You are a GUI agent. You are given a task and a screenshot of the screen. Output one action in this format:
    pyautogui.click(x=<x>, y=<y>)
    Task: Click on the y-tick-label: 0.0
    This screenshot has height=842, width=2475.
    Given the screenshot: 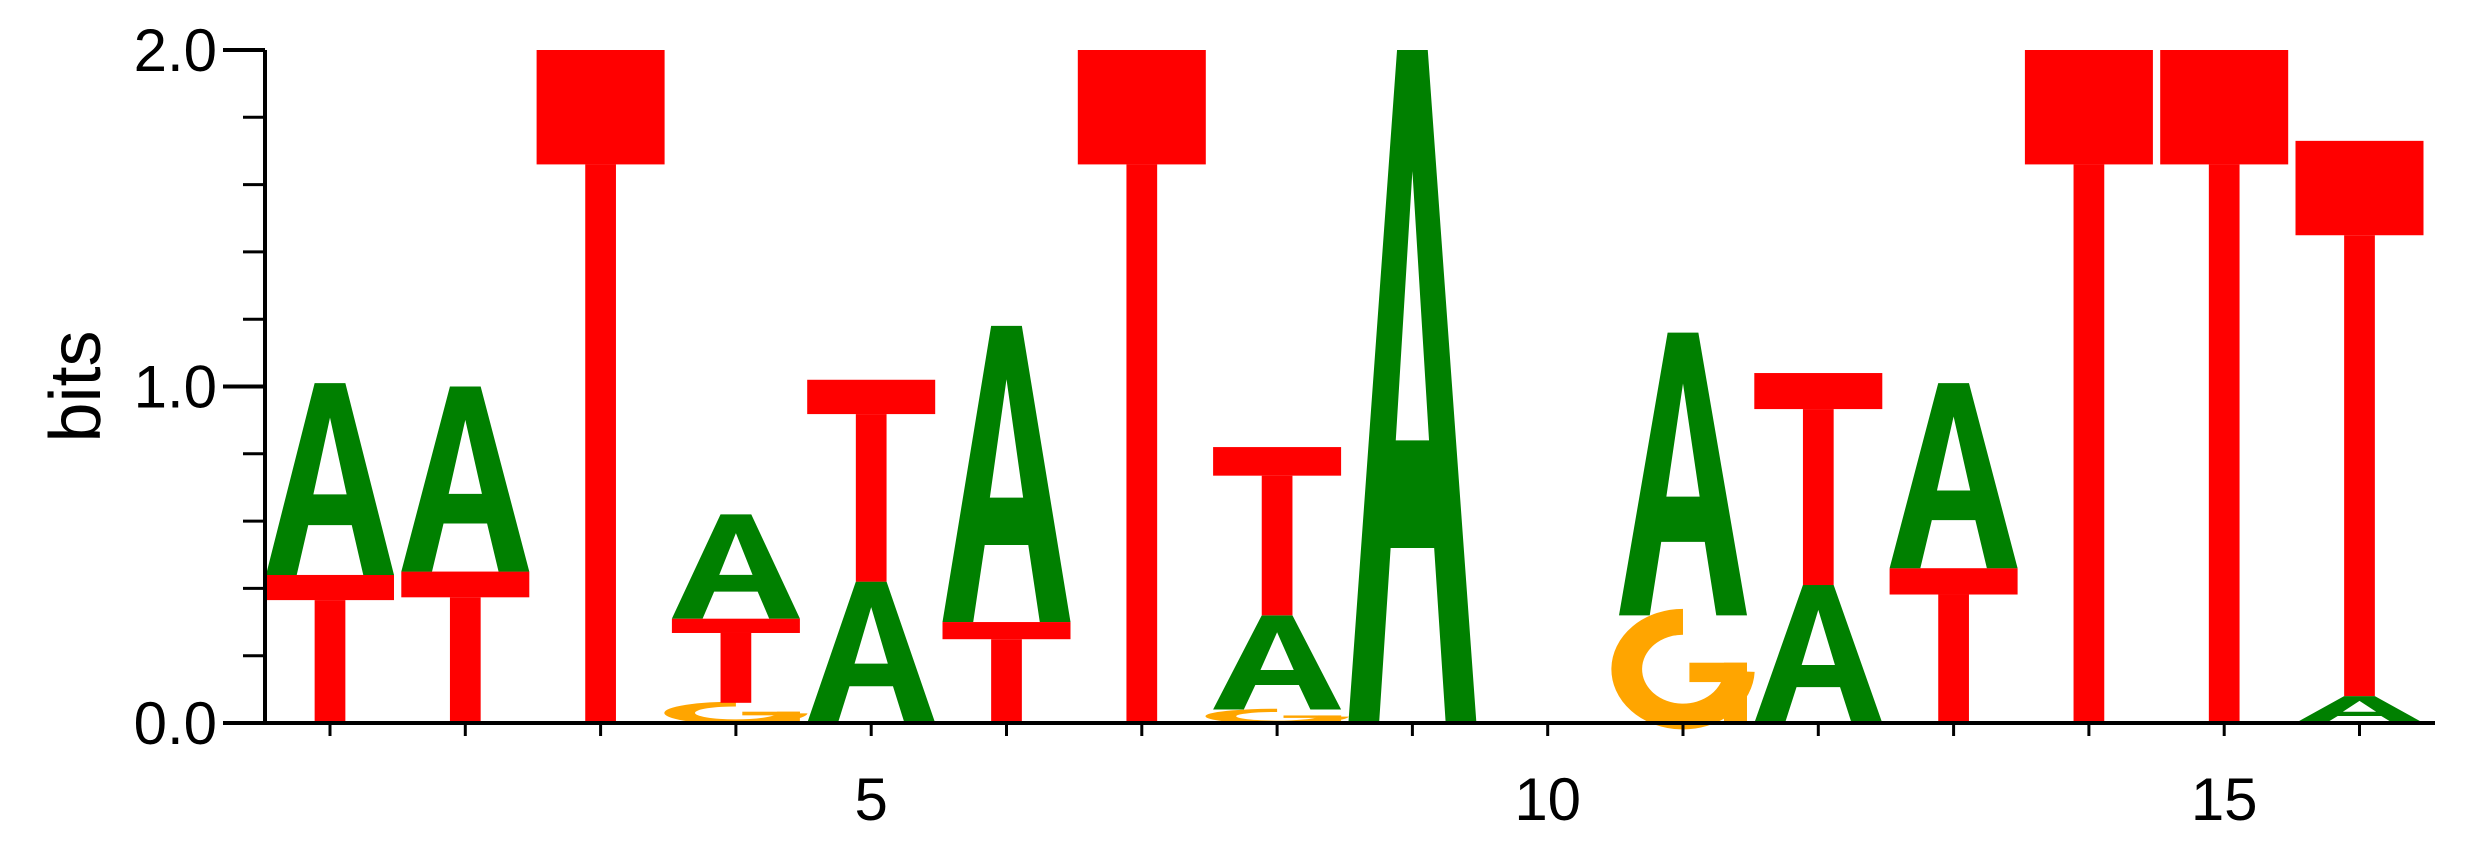 What is the action you would take?
    pyautogui.click(x=175, y=723)
    